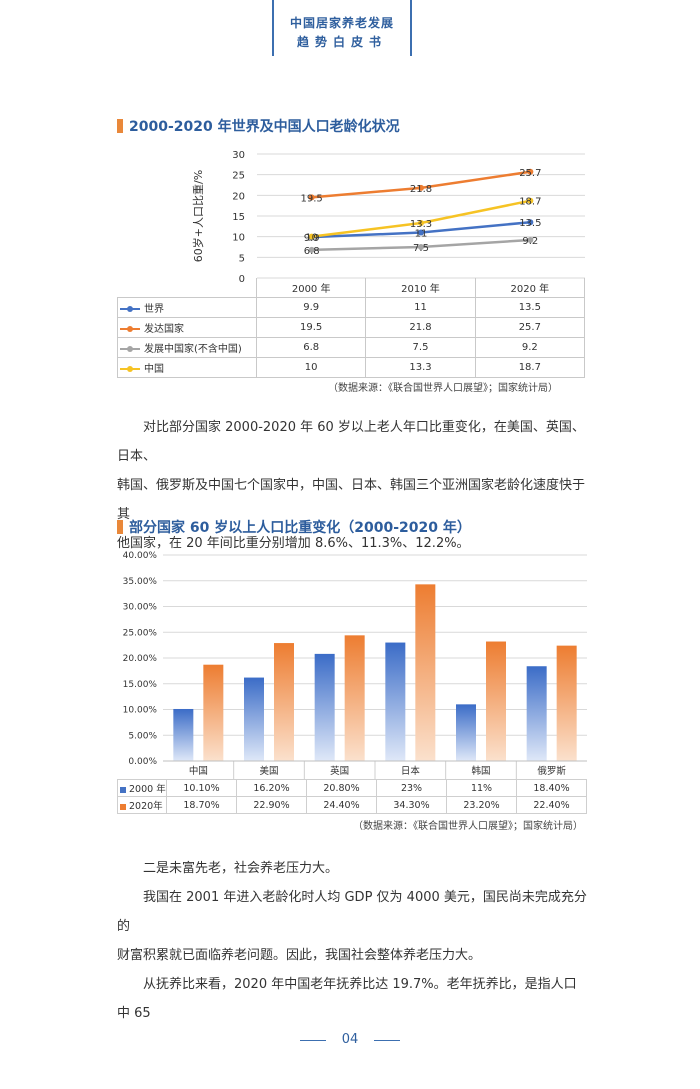  I want to click on table-cell: 10.10%, so click(201, 788).